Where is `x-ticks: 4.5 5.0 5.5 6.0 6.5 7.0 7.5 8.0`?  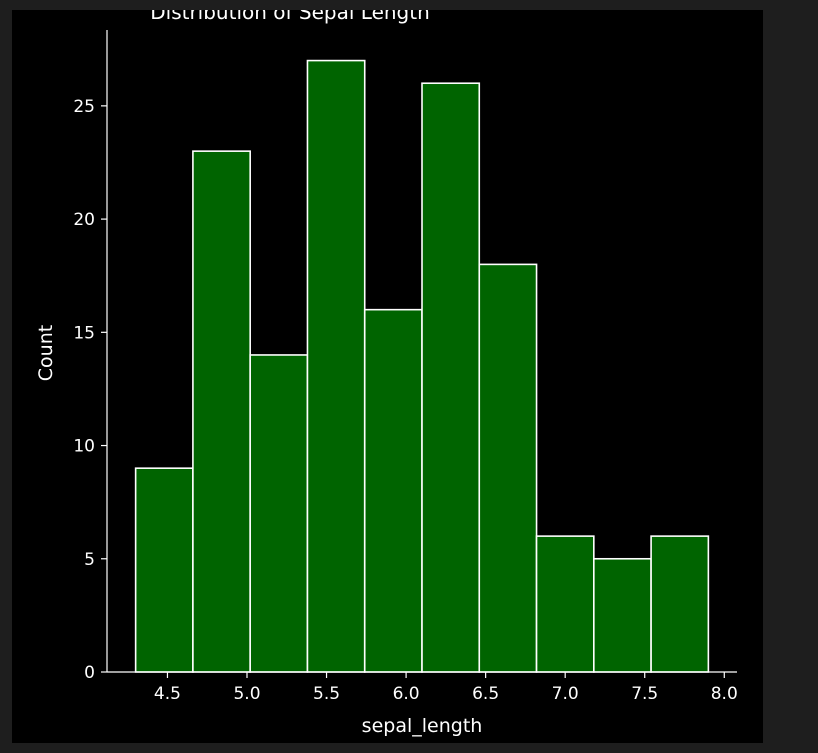
x-ticks: 4.5 5.0 5.5 6.0 6.5 7.0 7.5 8.0 is located at coordinates (446, 688).